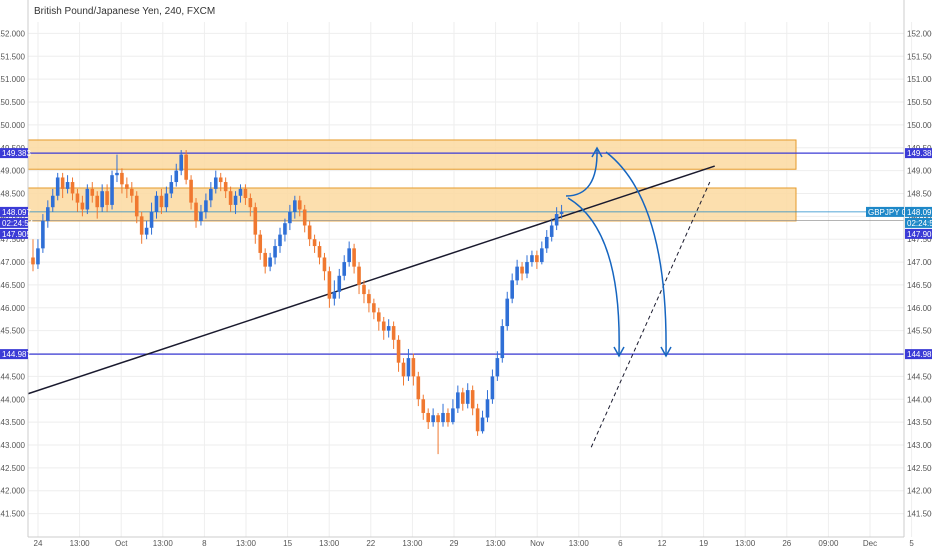 The image size is (932, 550). What do you see at coordinates (204, 543) in the screenshot?
I see `x-tick-label: 8` at bounding box center [204, 543].